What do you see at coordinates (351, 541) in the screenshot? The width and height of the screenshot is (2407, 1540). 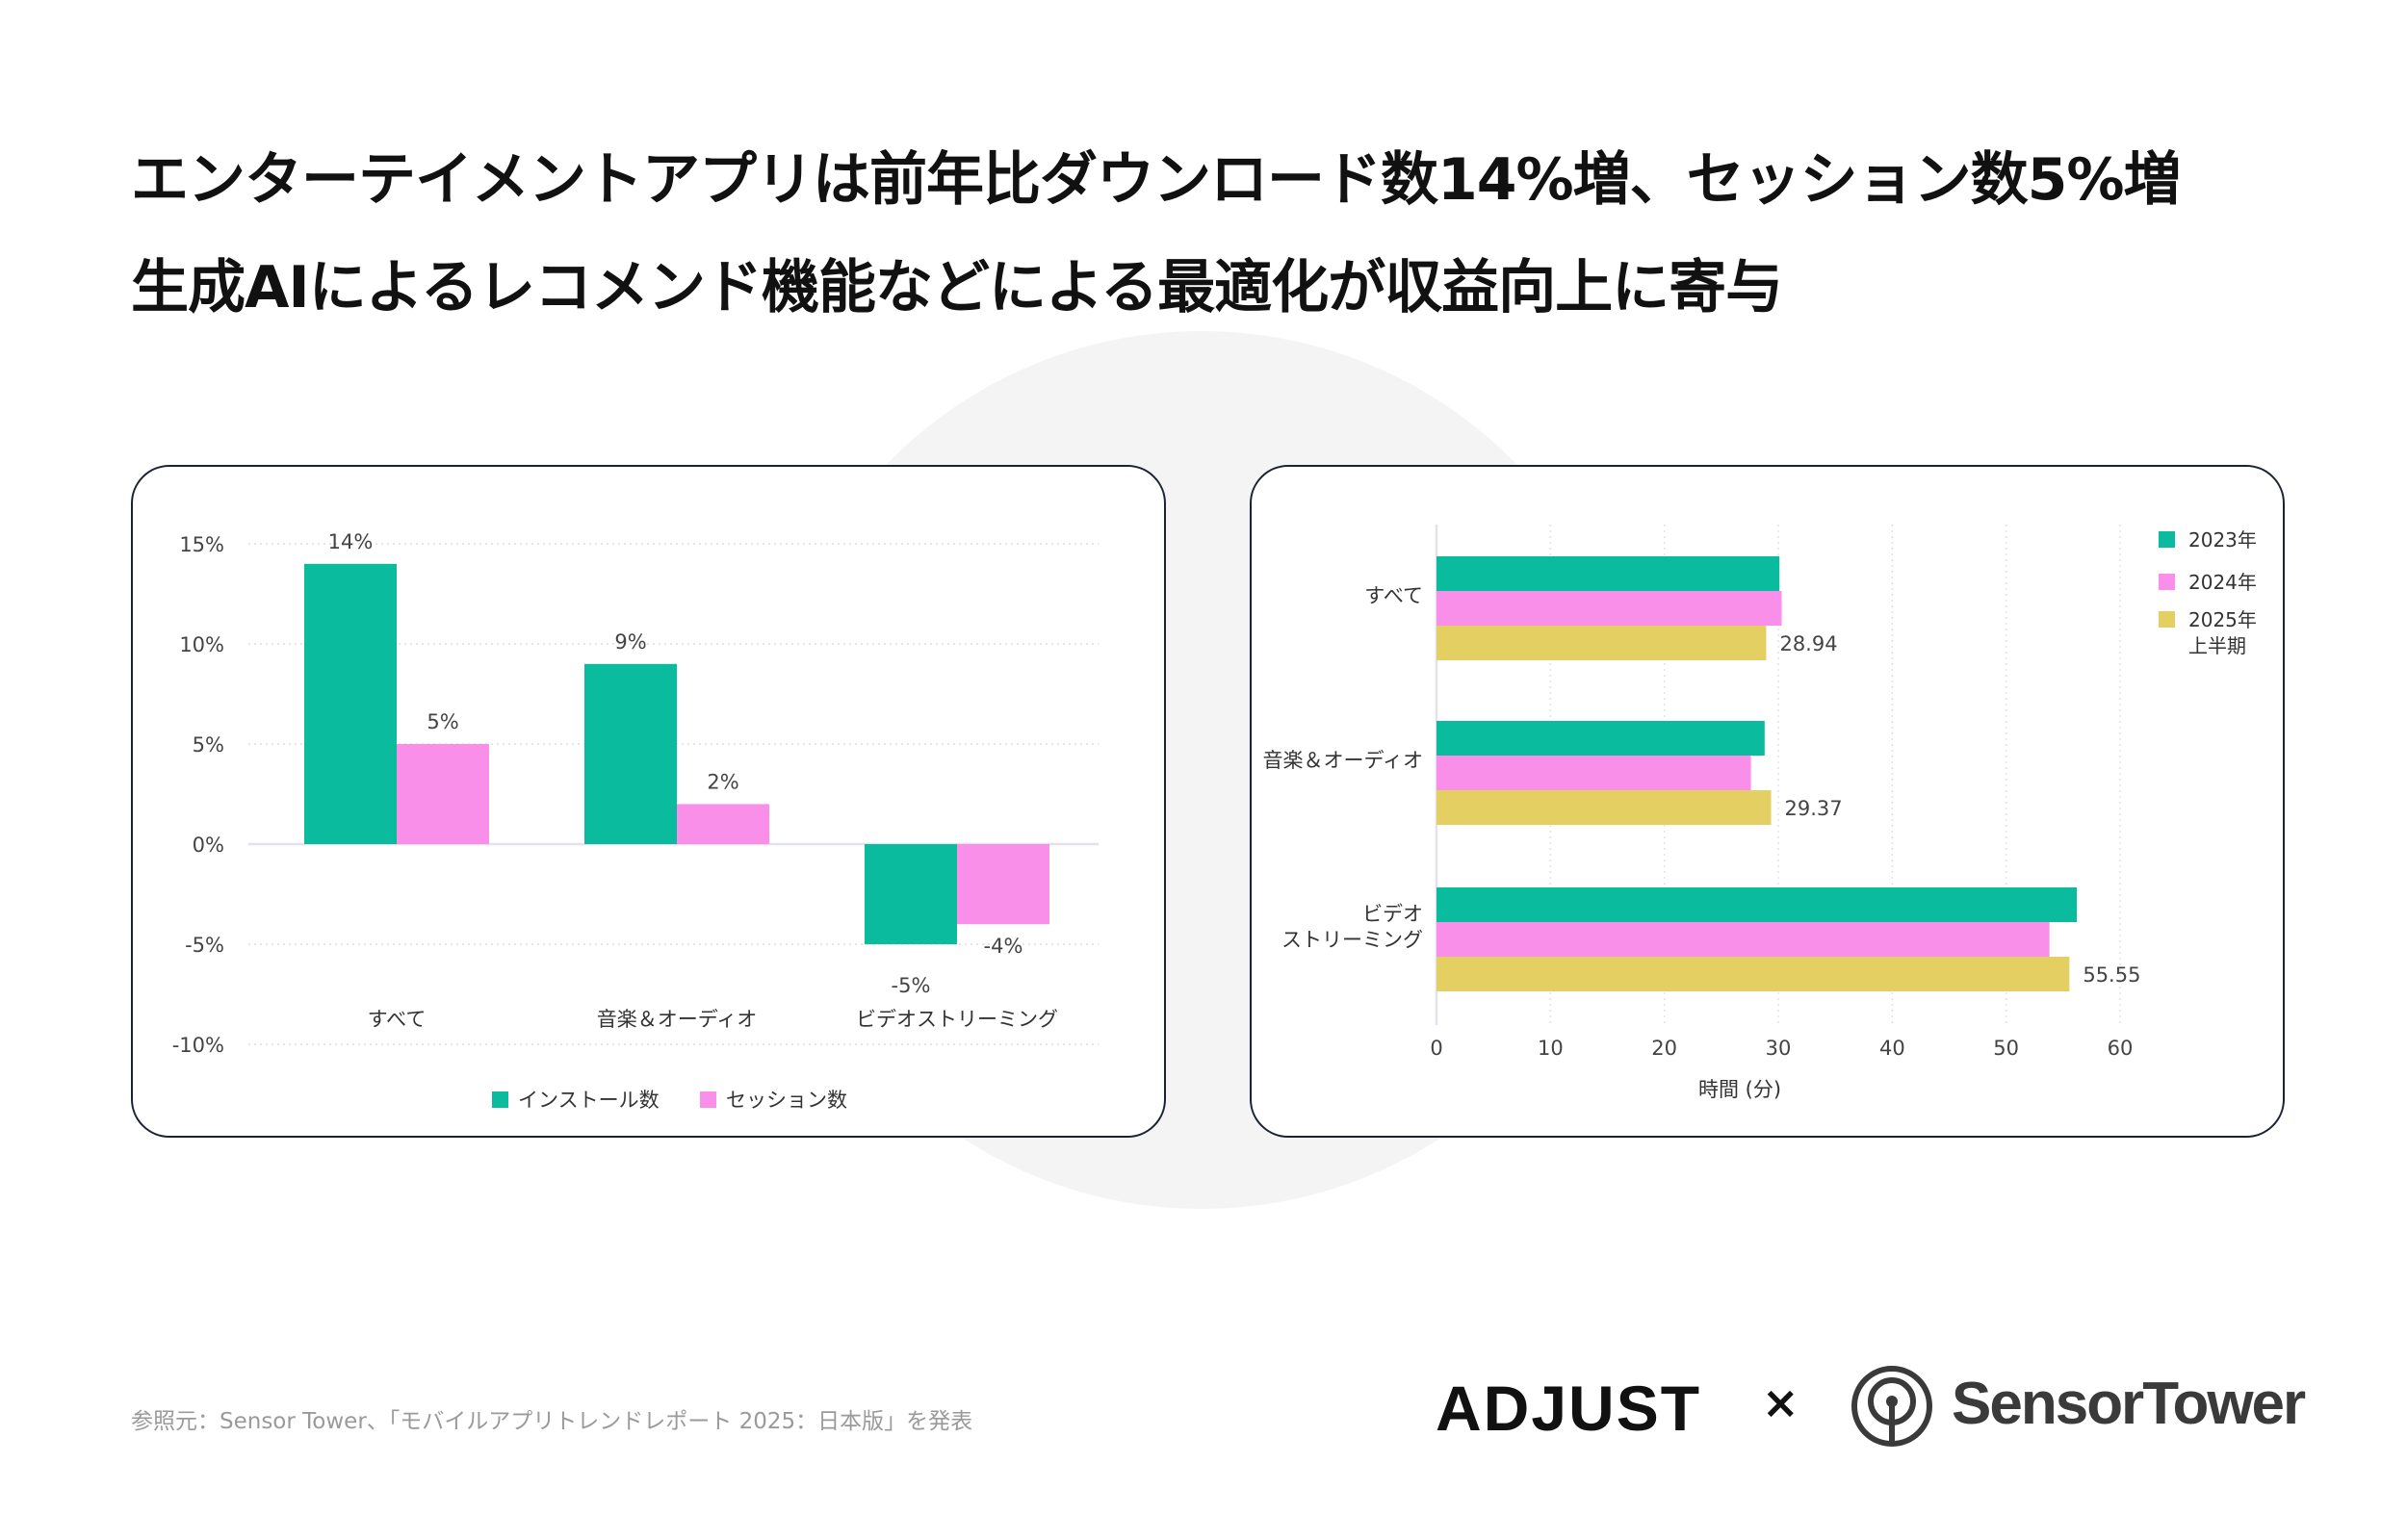 I see `data-label: 14%` at bounding box center [351, 541].